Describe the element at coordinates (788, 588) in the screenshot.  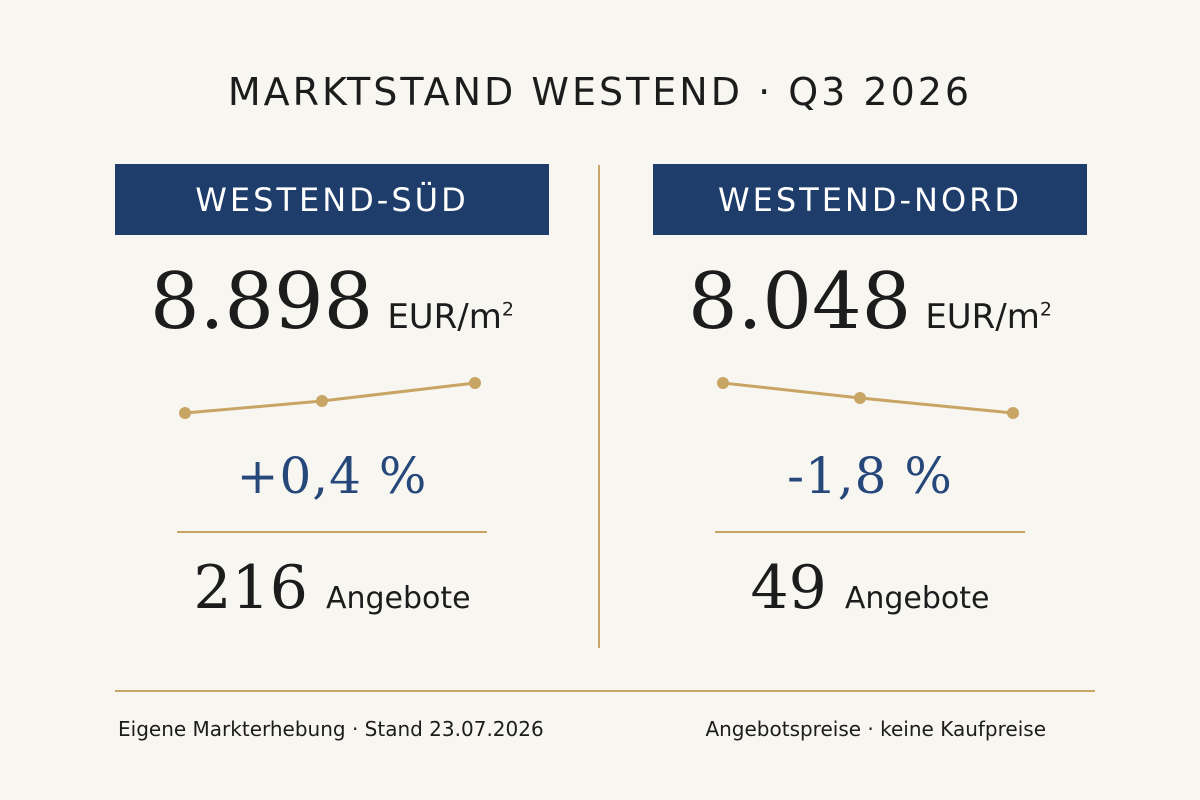
I see `offers-count: 49` at that location.